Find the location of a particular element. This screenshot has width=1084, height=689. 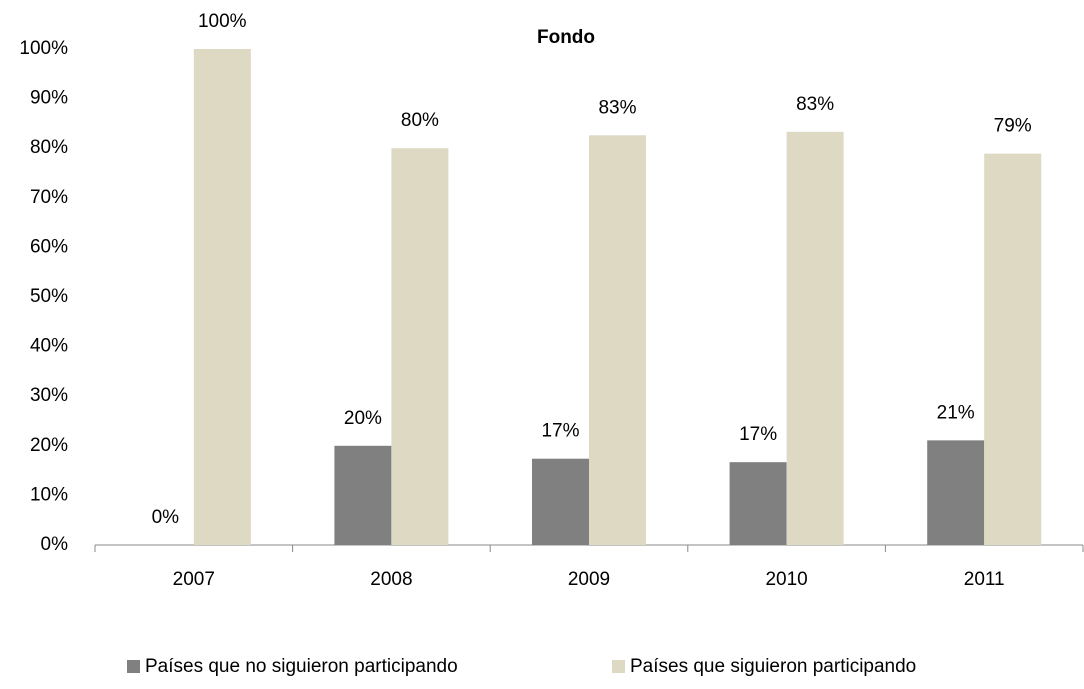

y-tick-label: 60% is located at coordinates (49, 246).